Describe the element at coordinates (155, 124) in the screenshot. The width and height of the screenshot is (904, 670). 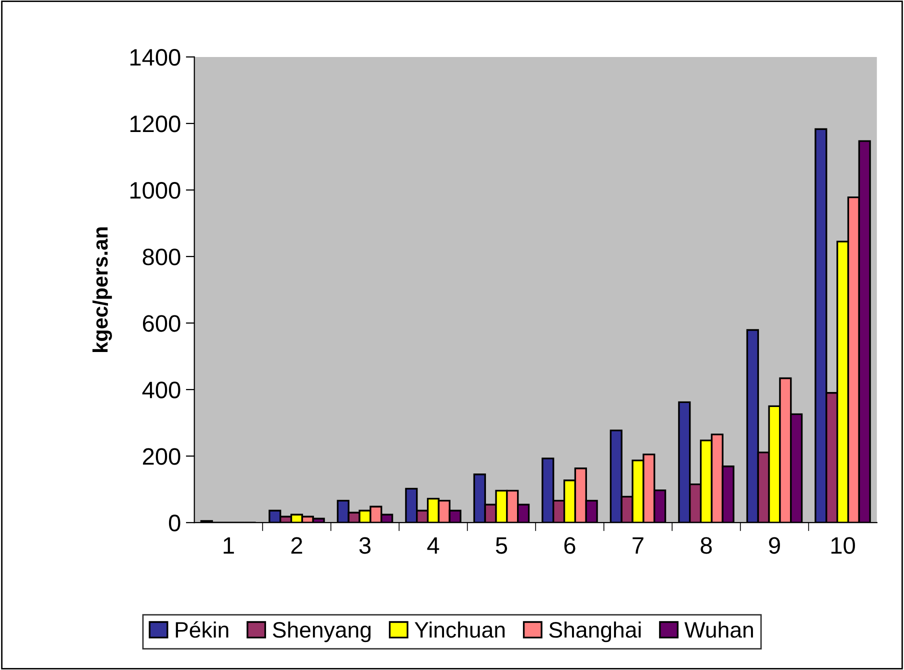
I see `y-tick-label: 1200` at that location.